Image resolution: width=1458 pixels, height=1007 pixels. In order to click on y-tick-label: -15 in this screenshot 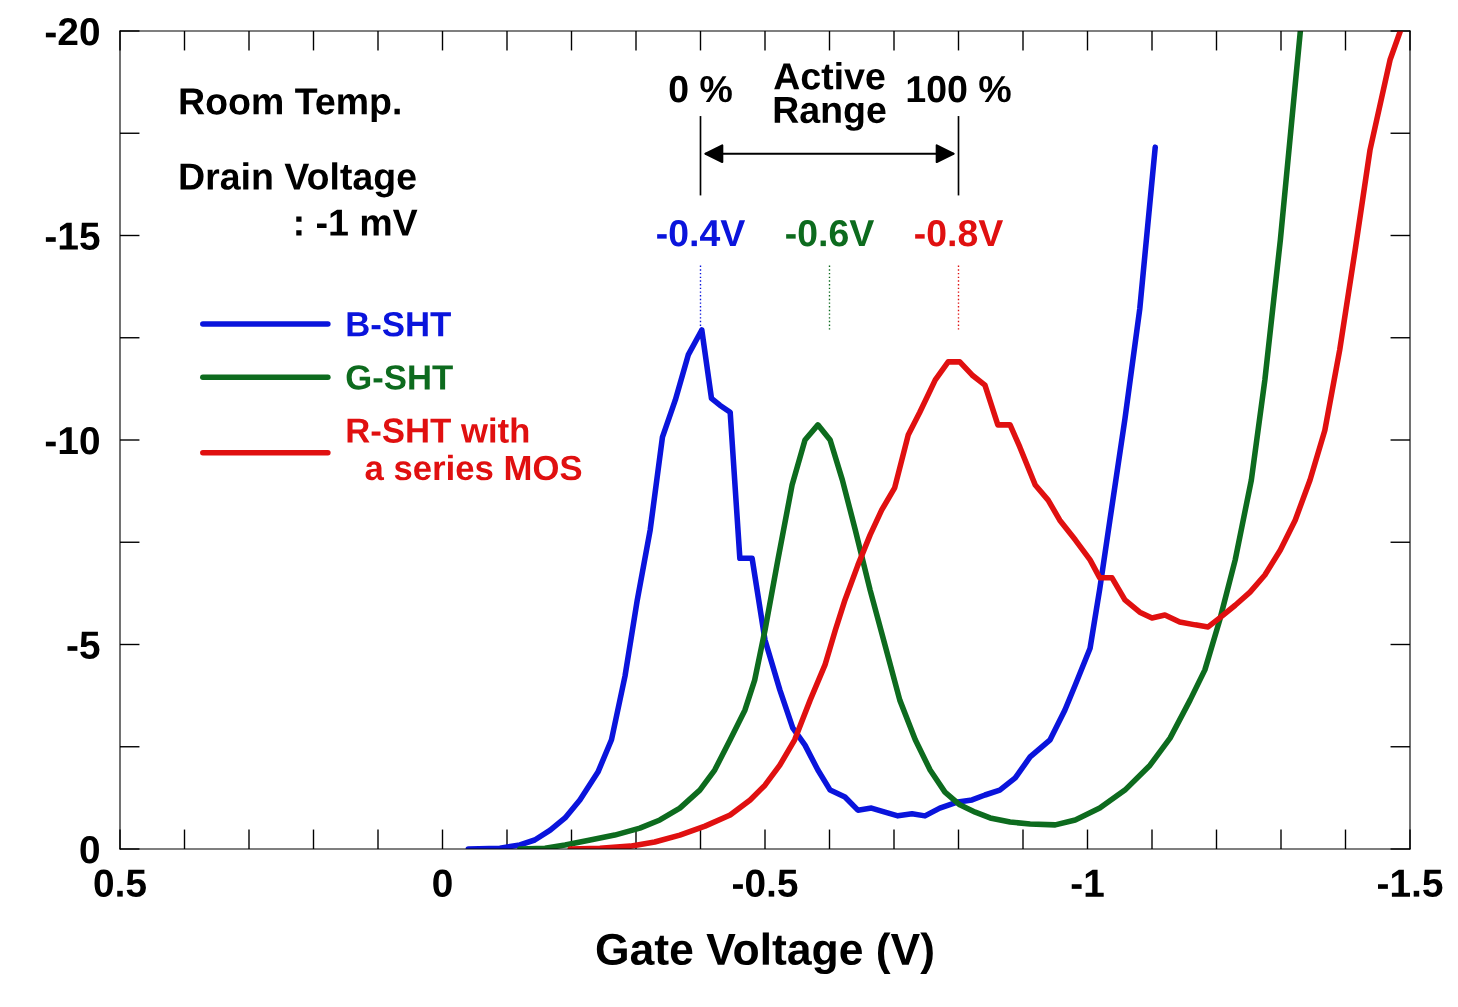, I will do `click(72, 236)`.